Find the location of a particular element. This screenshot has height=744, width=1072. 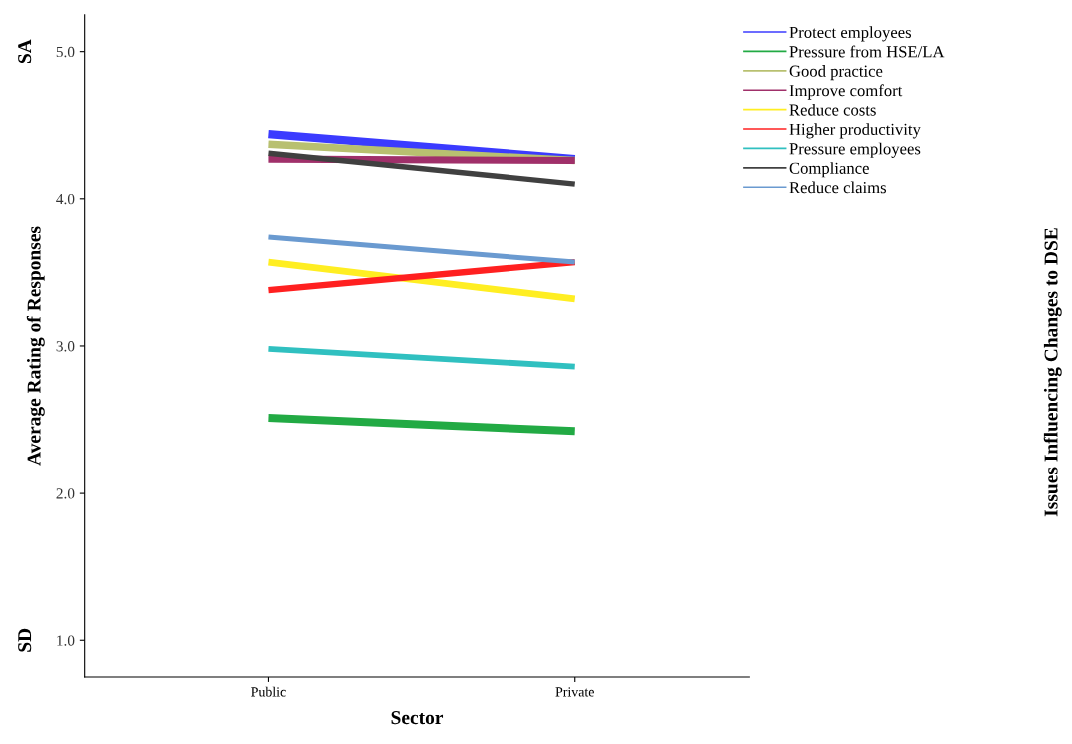

x-axis-title: Sector is located at coordinates (417, 718).